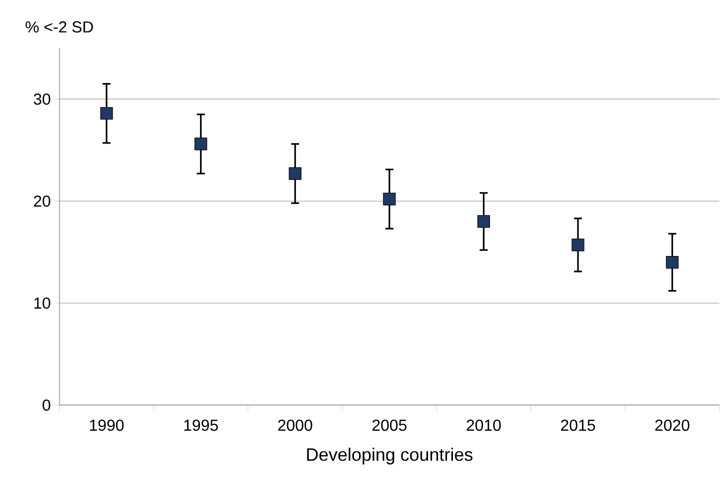 Image resolution: width=723 pixels, height=502 pixels. Describe the element at coordinates (42, 99) in the screenshot. I see `y-tick-label: 30` at that location.